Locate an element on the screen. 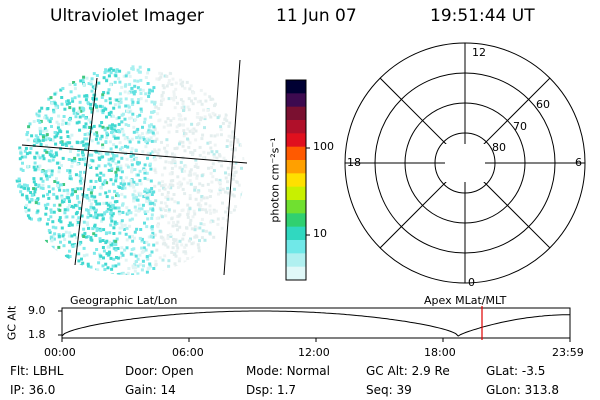 This screenshot has width=600, height=400. date-label: 11 Jun 07 is located at coordinates (316, 16).